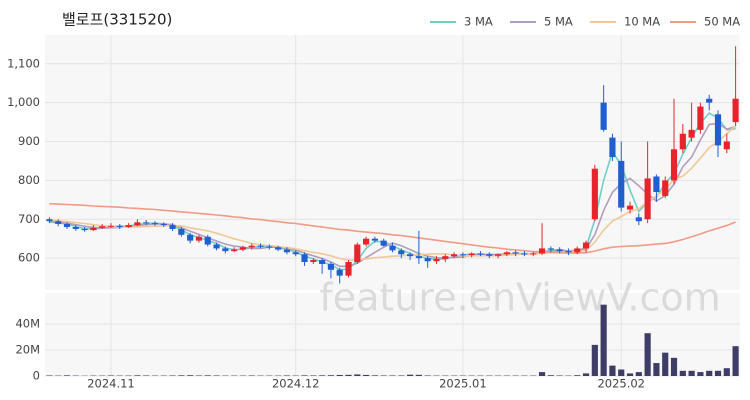 The width and height of the screenshot is (750, 400). Describe the element at coordinates (36, 376) in the screenshot. I see `y-tick-label: 0` at that location.